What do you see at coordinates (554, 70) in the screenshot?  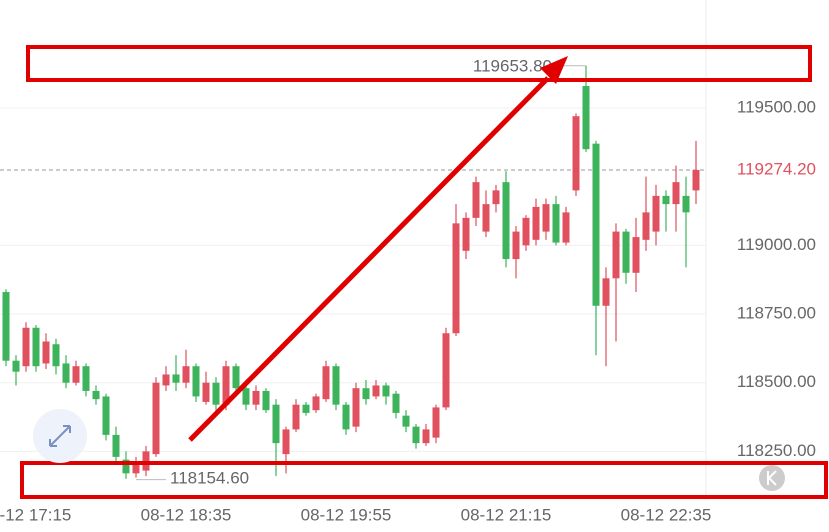 I see `arrow-head` at bounding box center [554, 70].